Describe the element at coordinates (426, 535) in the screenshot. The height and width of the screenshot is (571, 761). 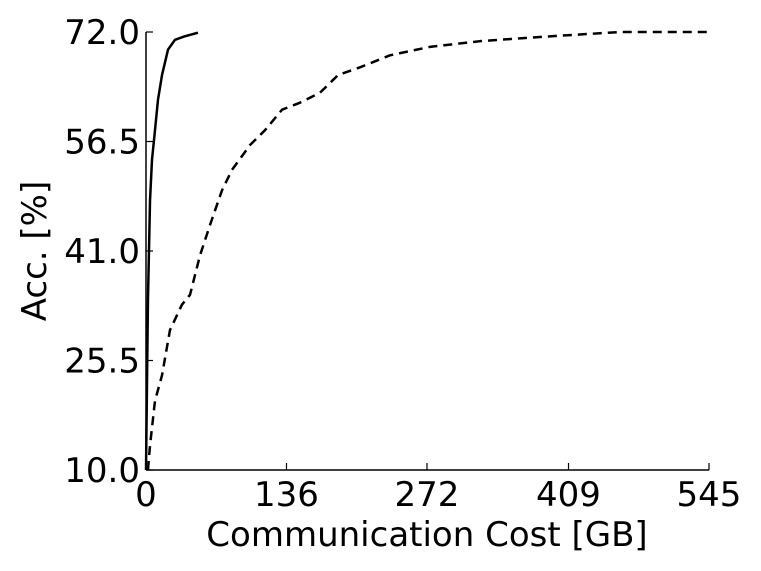
I see `x-axis-label: Communication Cost [GB]` at that location.